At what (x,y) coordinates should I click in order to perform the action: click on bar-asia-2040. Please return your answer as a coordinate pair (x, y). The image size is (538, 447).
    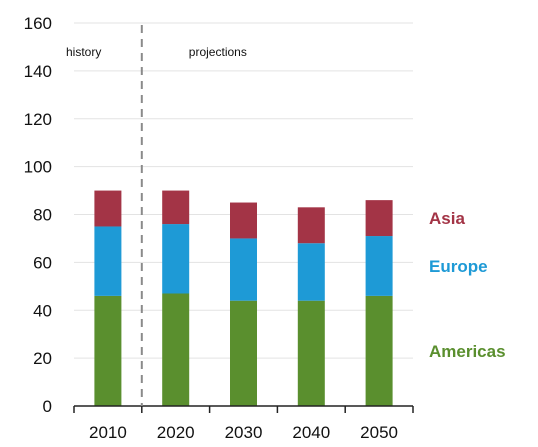
    Looking at the image, I should click on (311, 225).